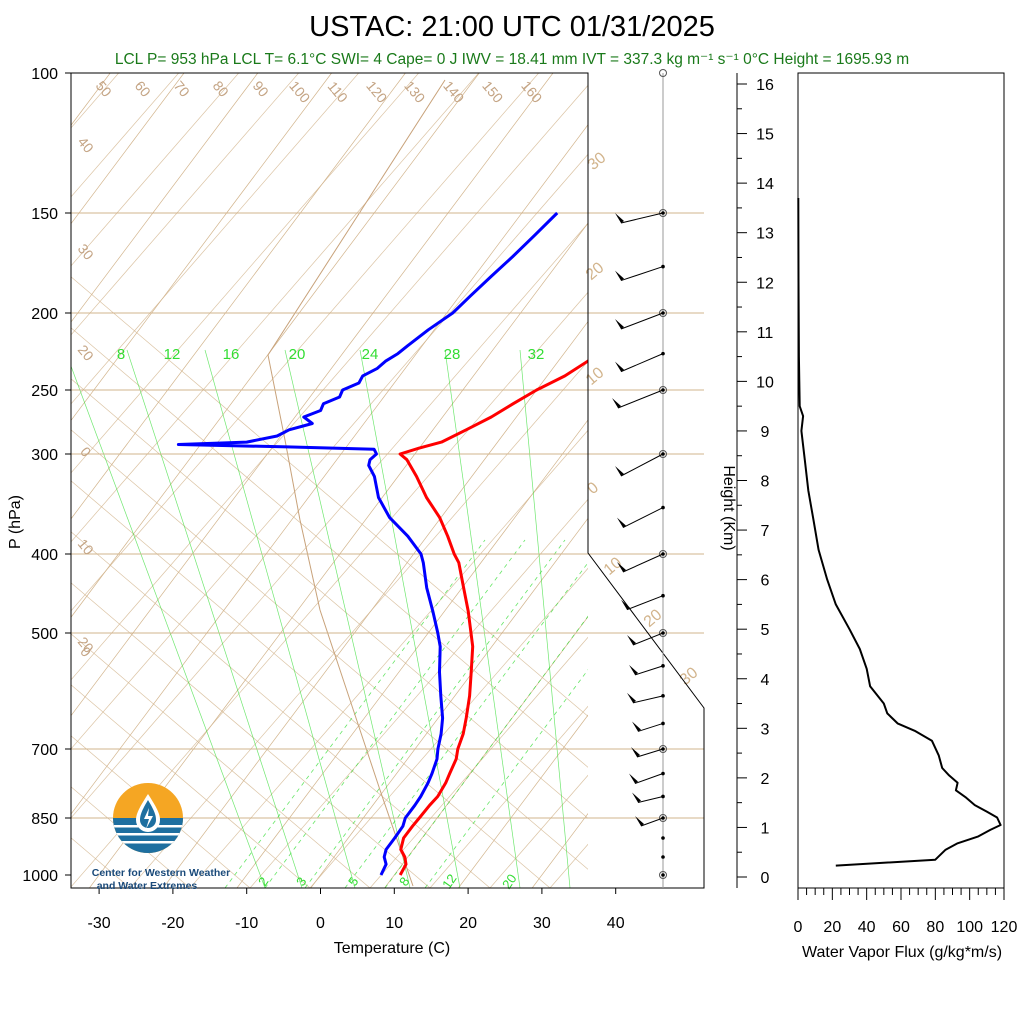 This screenshot has height=1024, width=1024. Describe the element at coordinates (765, 779) in the screenshot. I see `height-tick-label: 2` at that location.